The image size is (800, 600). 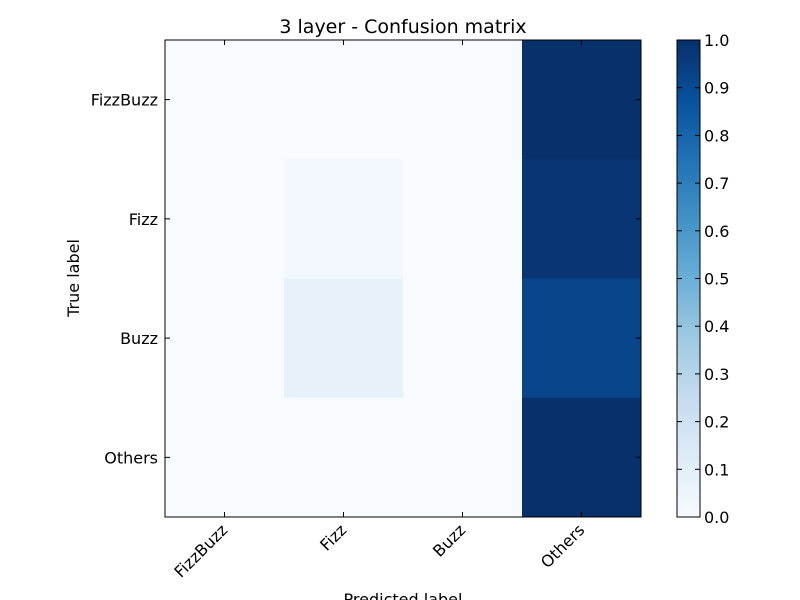 What do you see at coordinates (131, 457) in the screenshot?
I see `y-tick-label: Others` at bounding box center [131, 457].